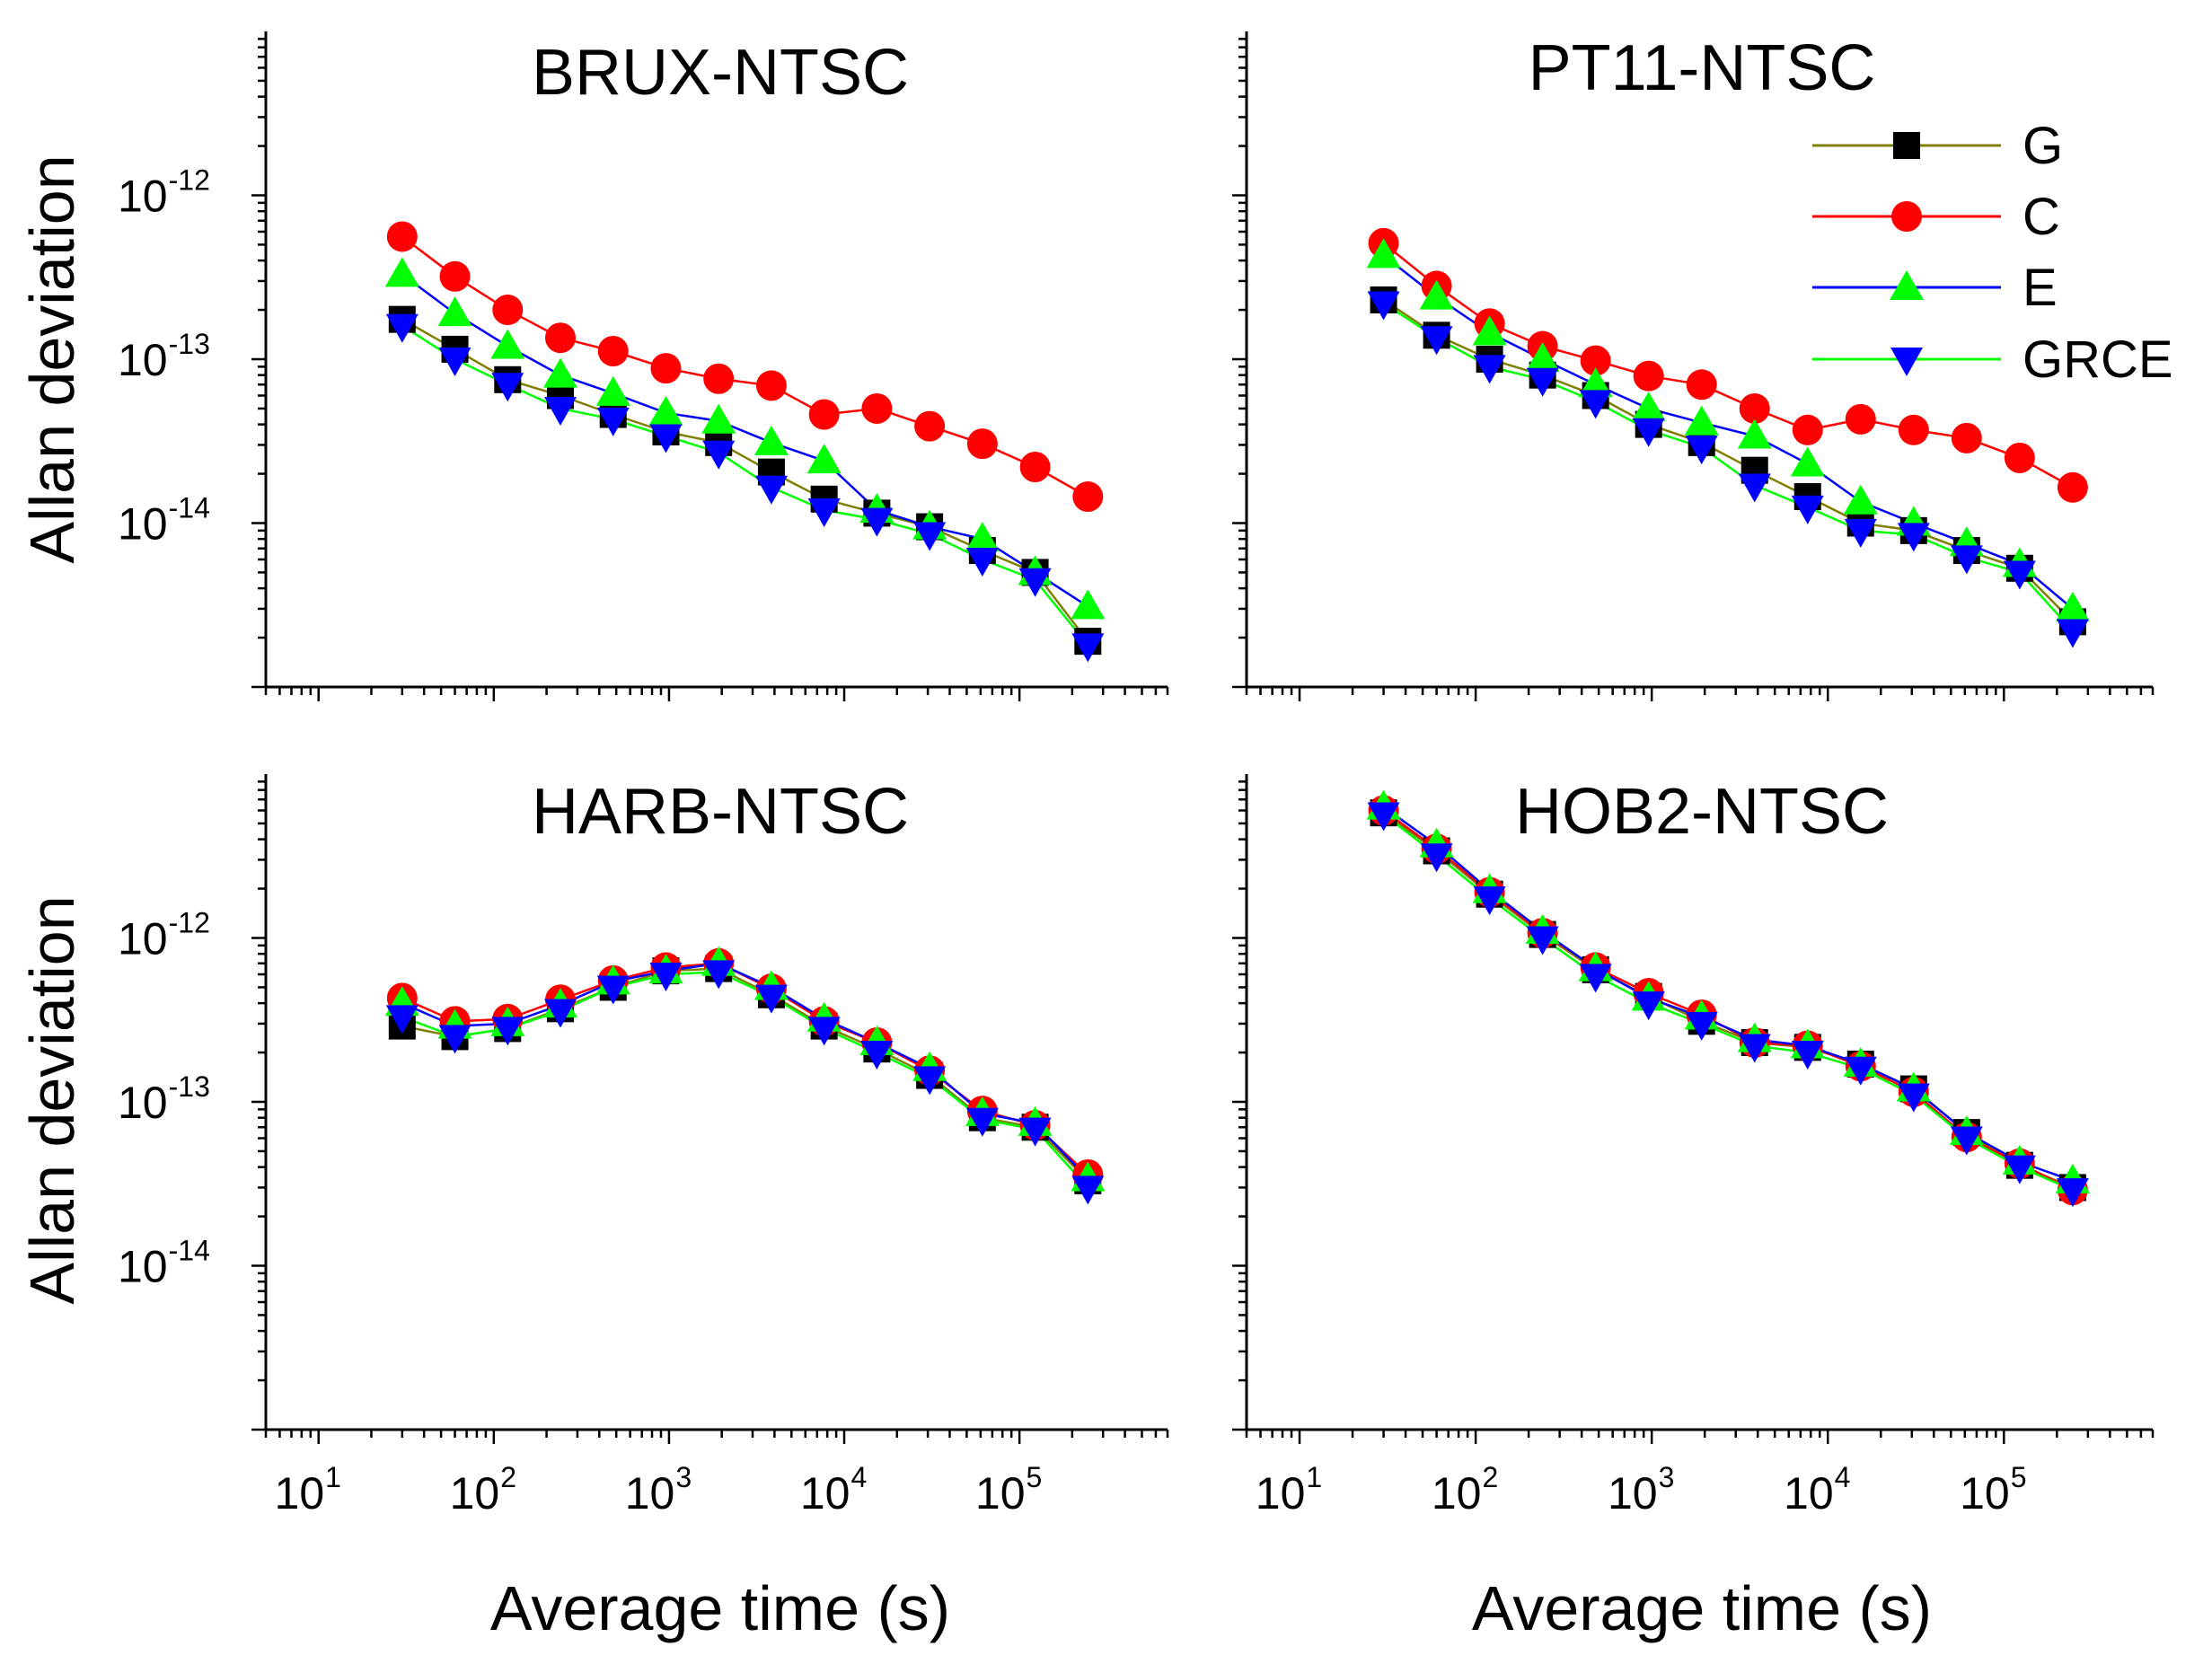  I want to click on legend: G C E GRCE, so click(1992, 253).